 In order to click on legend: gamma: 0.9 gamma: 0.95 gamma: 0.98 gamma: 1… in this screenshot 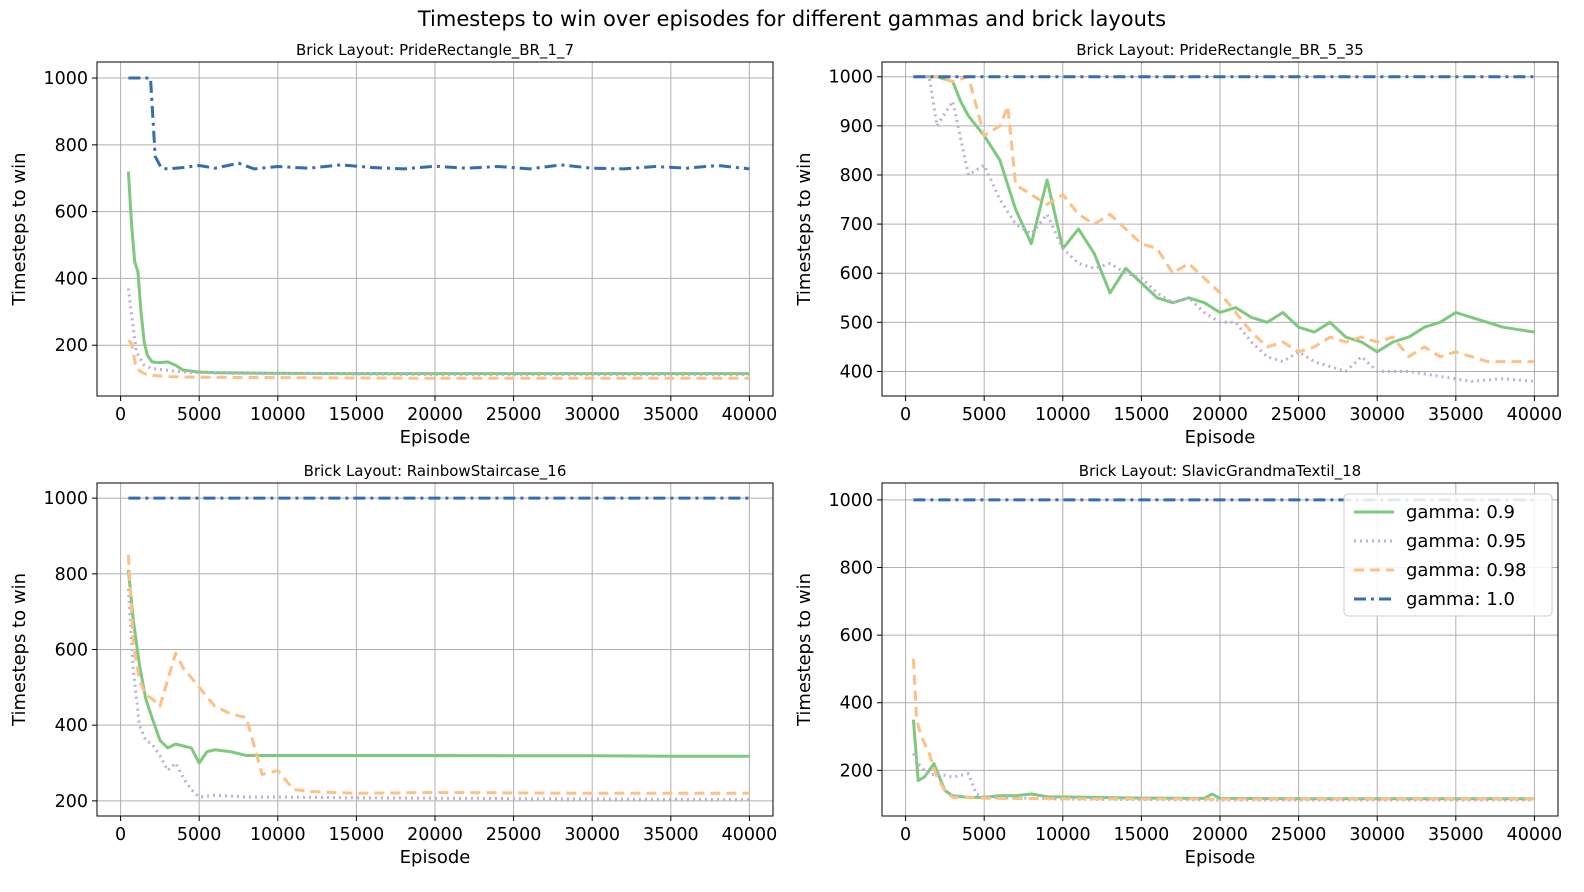, I will do `click(1448, 555)`.